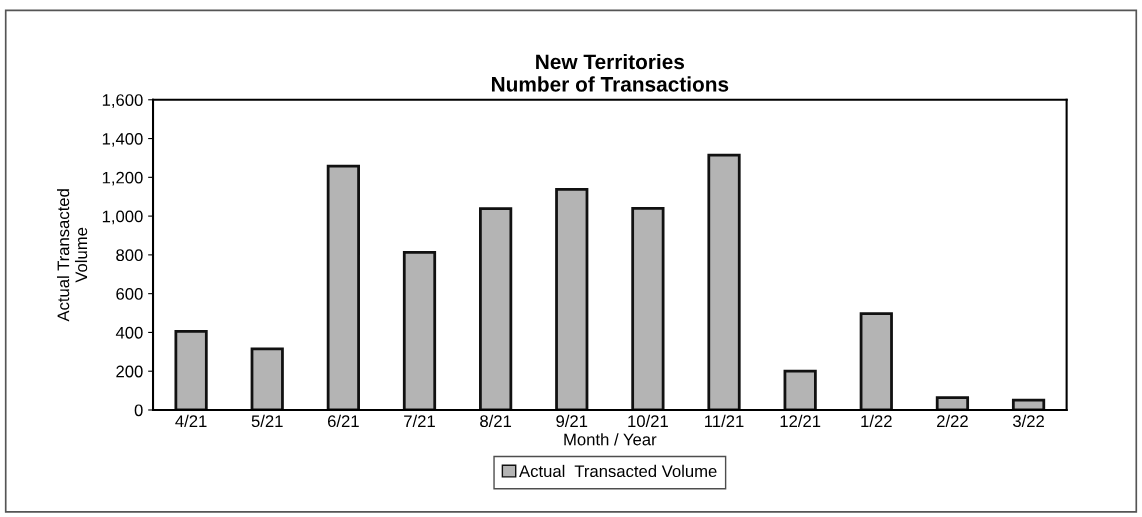  Describe the element at coordinates (876, 421) in the screenshot. I see `x-tick-label: 1/22` at that location.